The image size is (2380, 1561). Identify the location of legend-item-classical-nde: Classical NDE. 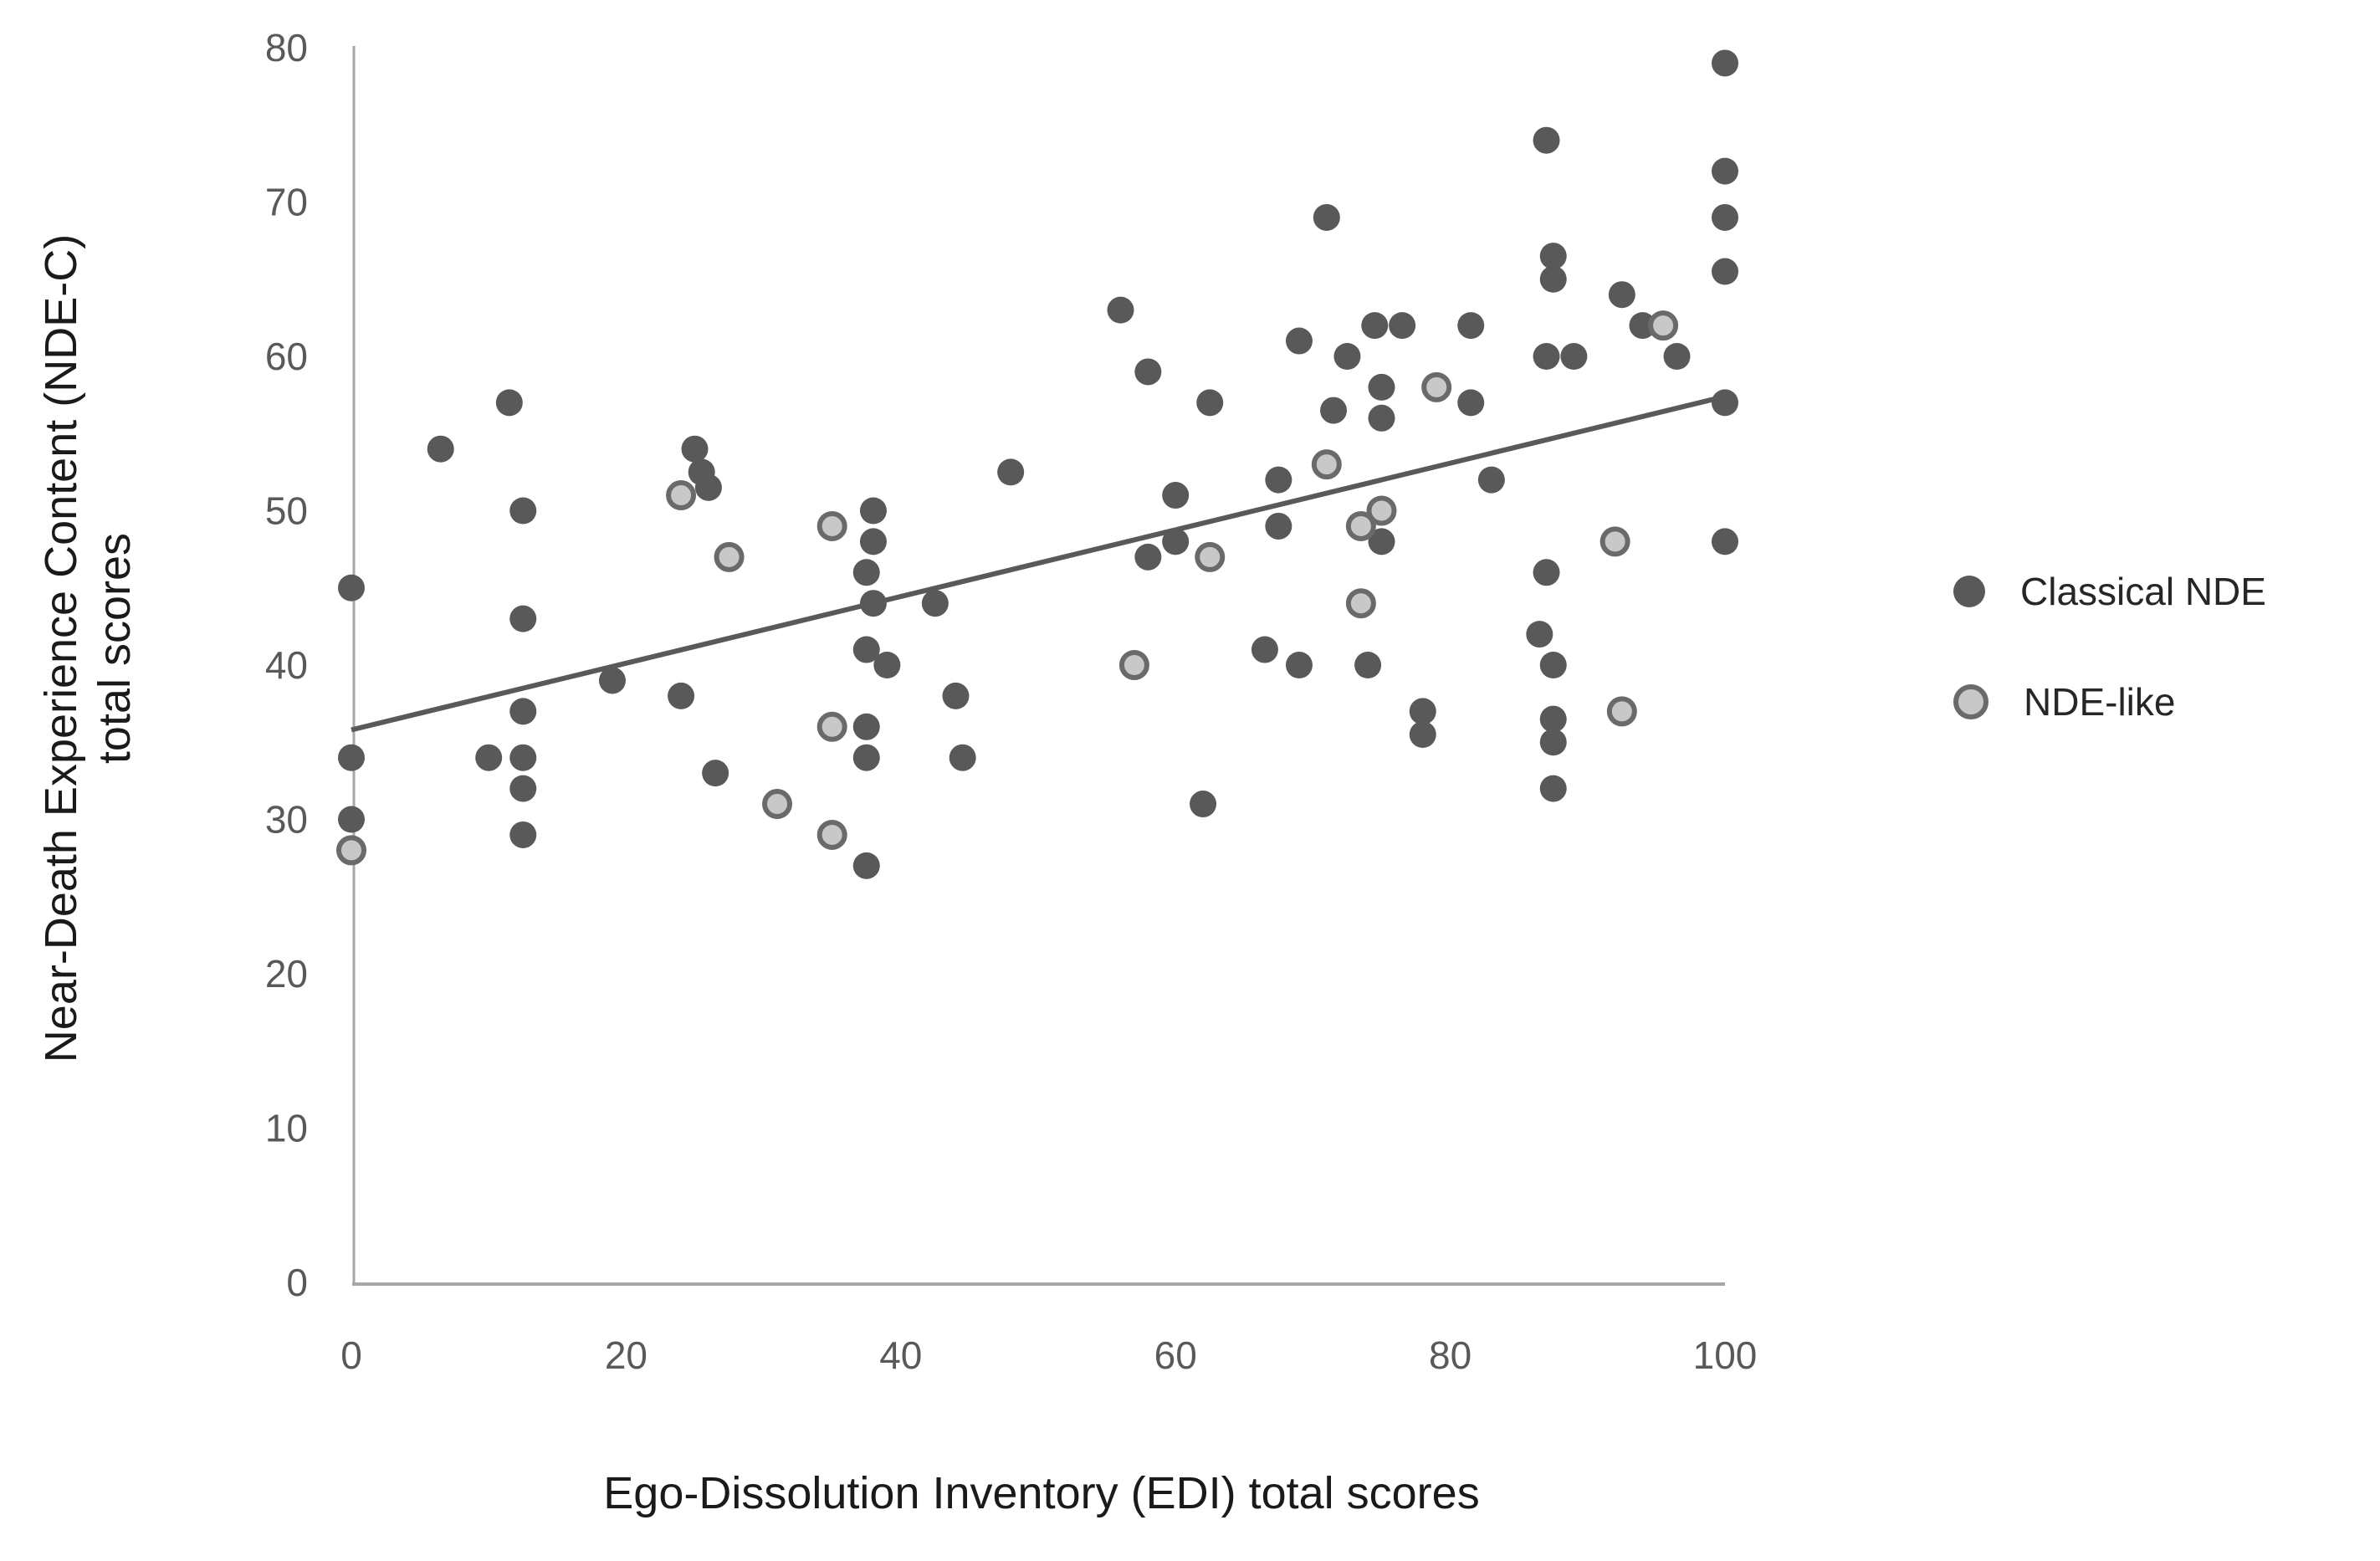
(2109, 591).